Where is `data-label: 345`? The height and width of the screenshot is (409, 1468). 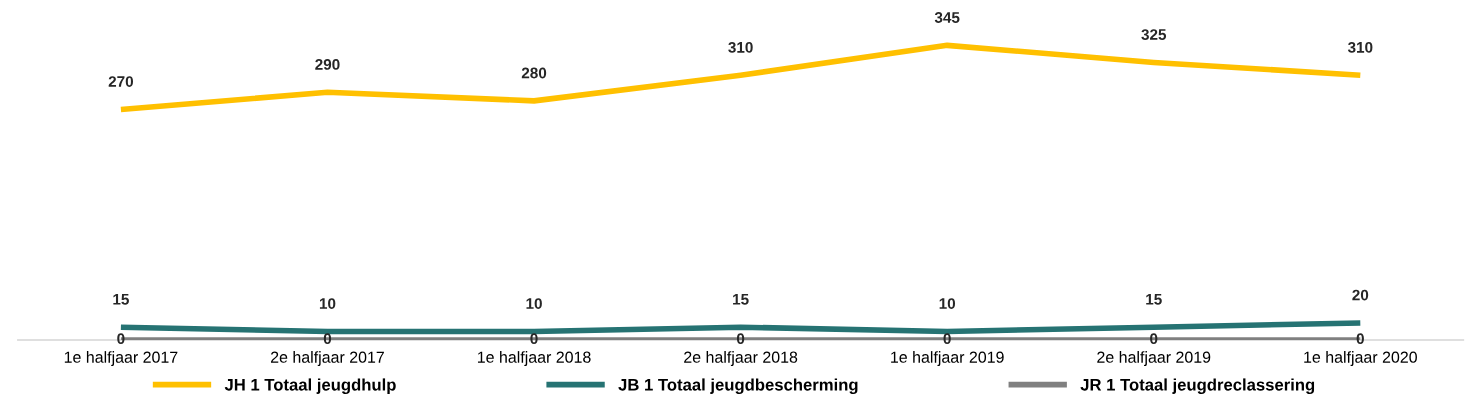
data-label: 345 is located at coordinates (947, 17).